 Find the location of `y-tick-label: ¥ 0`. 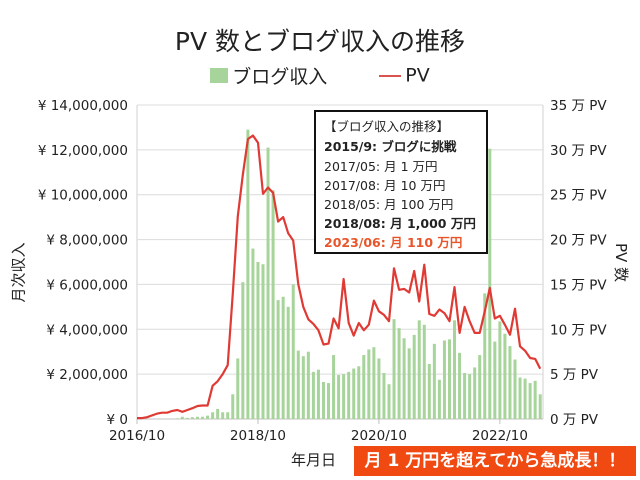

y-tick-label: ¥ 0 is located at coordinates (117, 420).